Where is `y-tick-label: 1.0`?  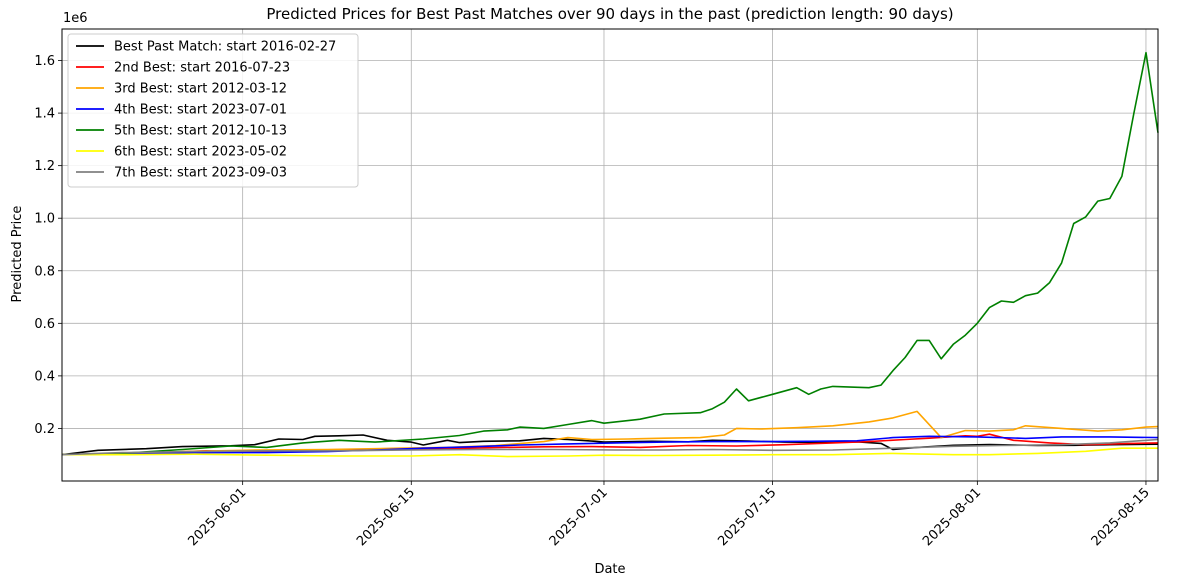 y-tick-label: 1.0 is located at coordinates (44, 219).